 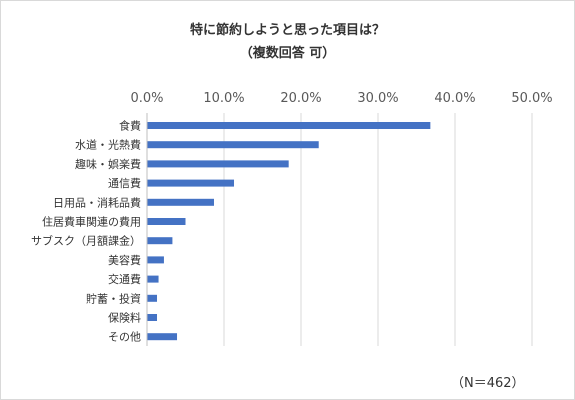 I want to click on x-tick-label: 40.0%, so click(x=454, y=98).